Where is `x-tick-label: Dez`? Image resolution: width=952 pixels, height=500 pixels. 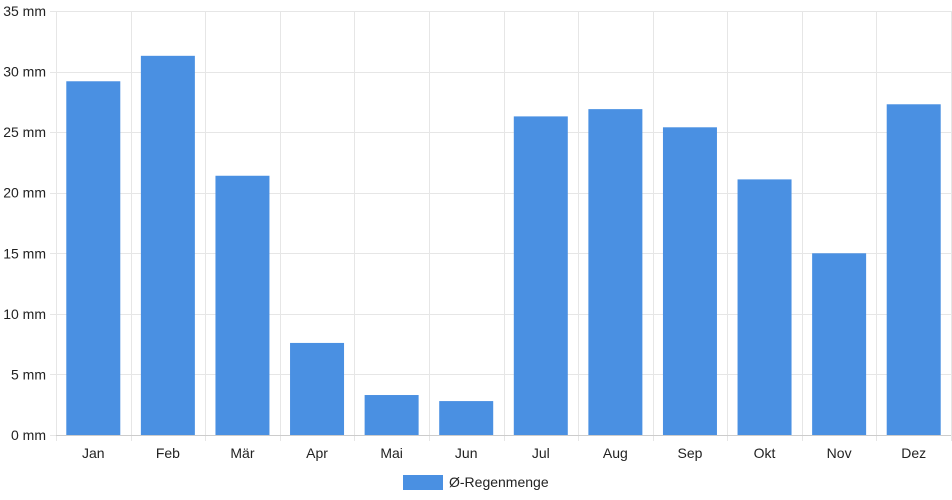 x-tick-label: Dez is located at coordinates (913, 453).